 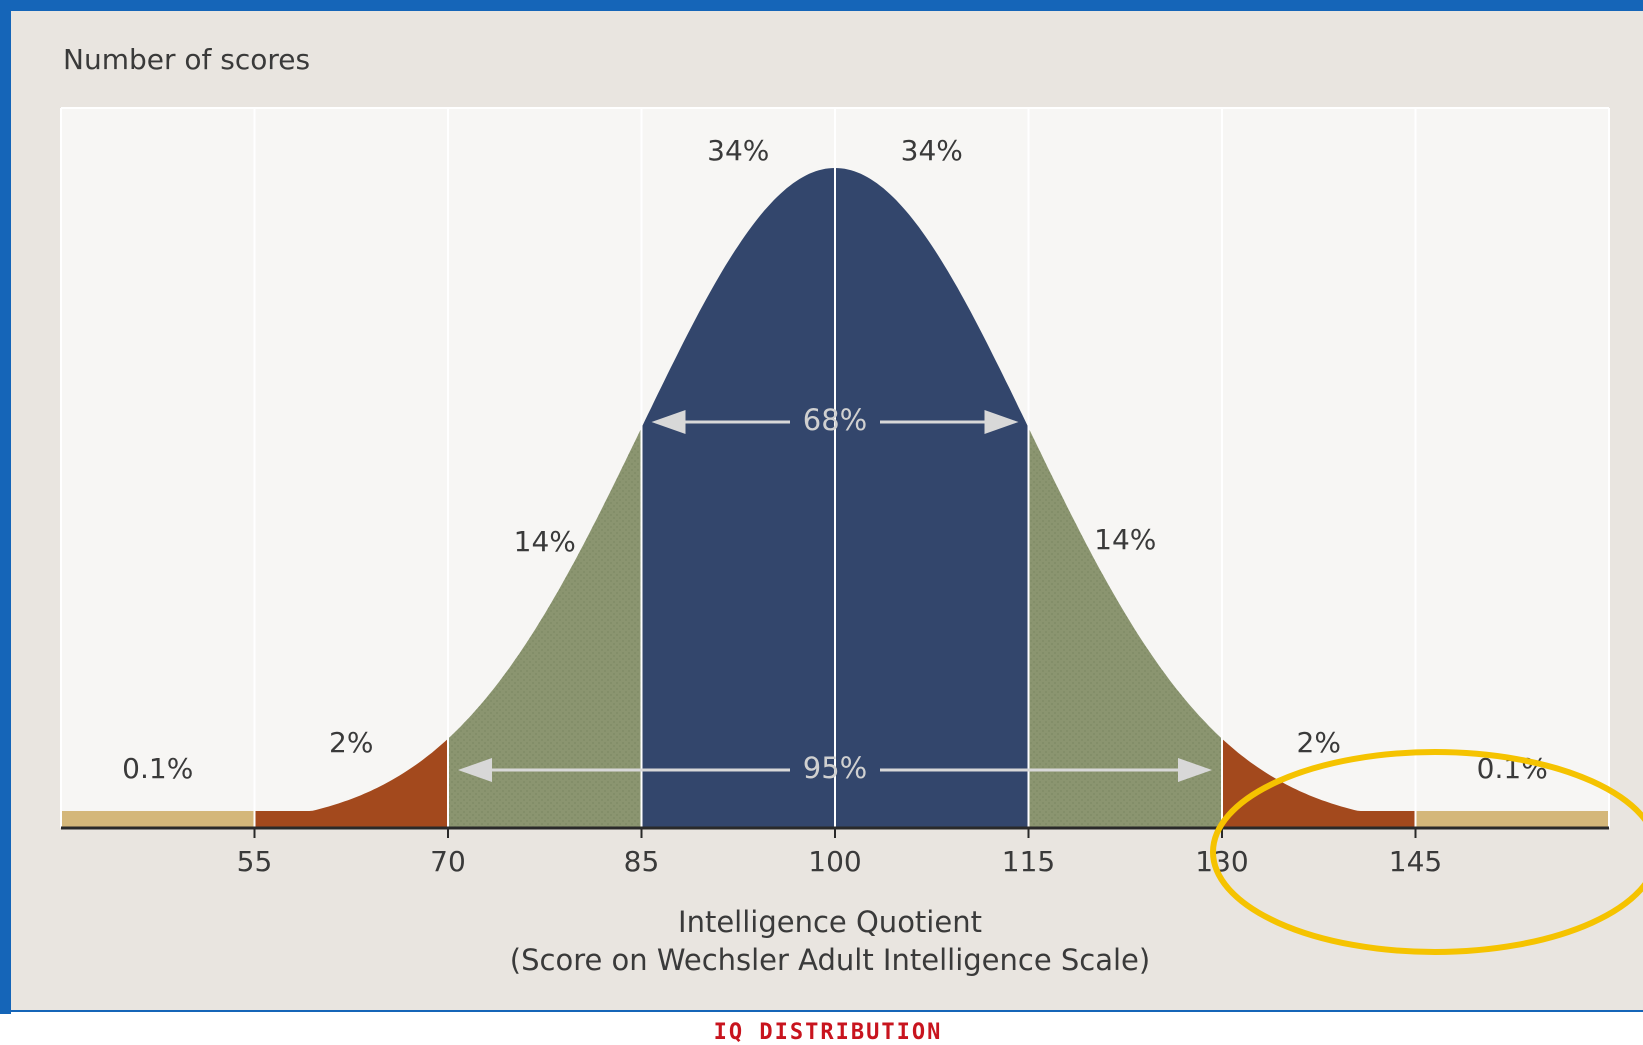 What do you see at coordinates (1028, 861) in the screenshot?
I see `x-tick-label: 115` at bounding box center [1028, 861].